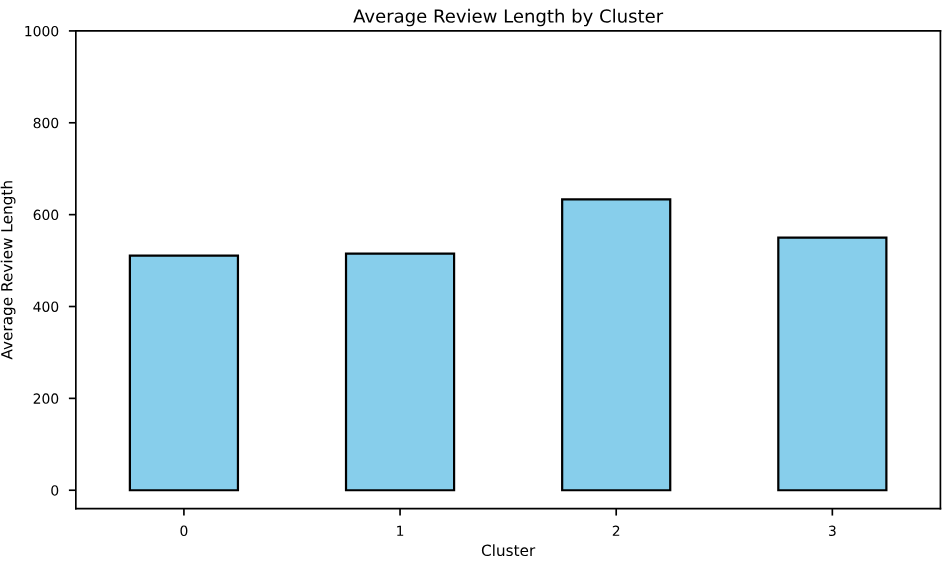  Describe the element at coordinates (508, 17) in the screenshot. I see `chart-title: Average Review Length by Cluster` at that location.